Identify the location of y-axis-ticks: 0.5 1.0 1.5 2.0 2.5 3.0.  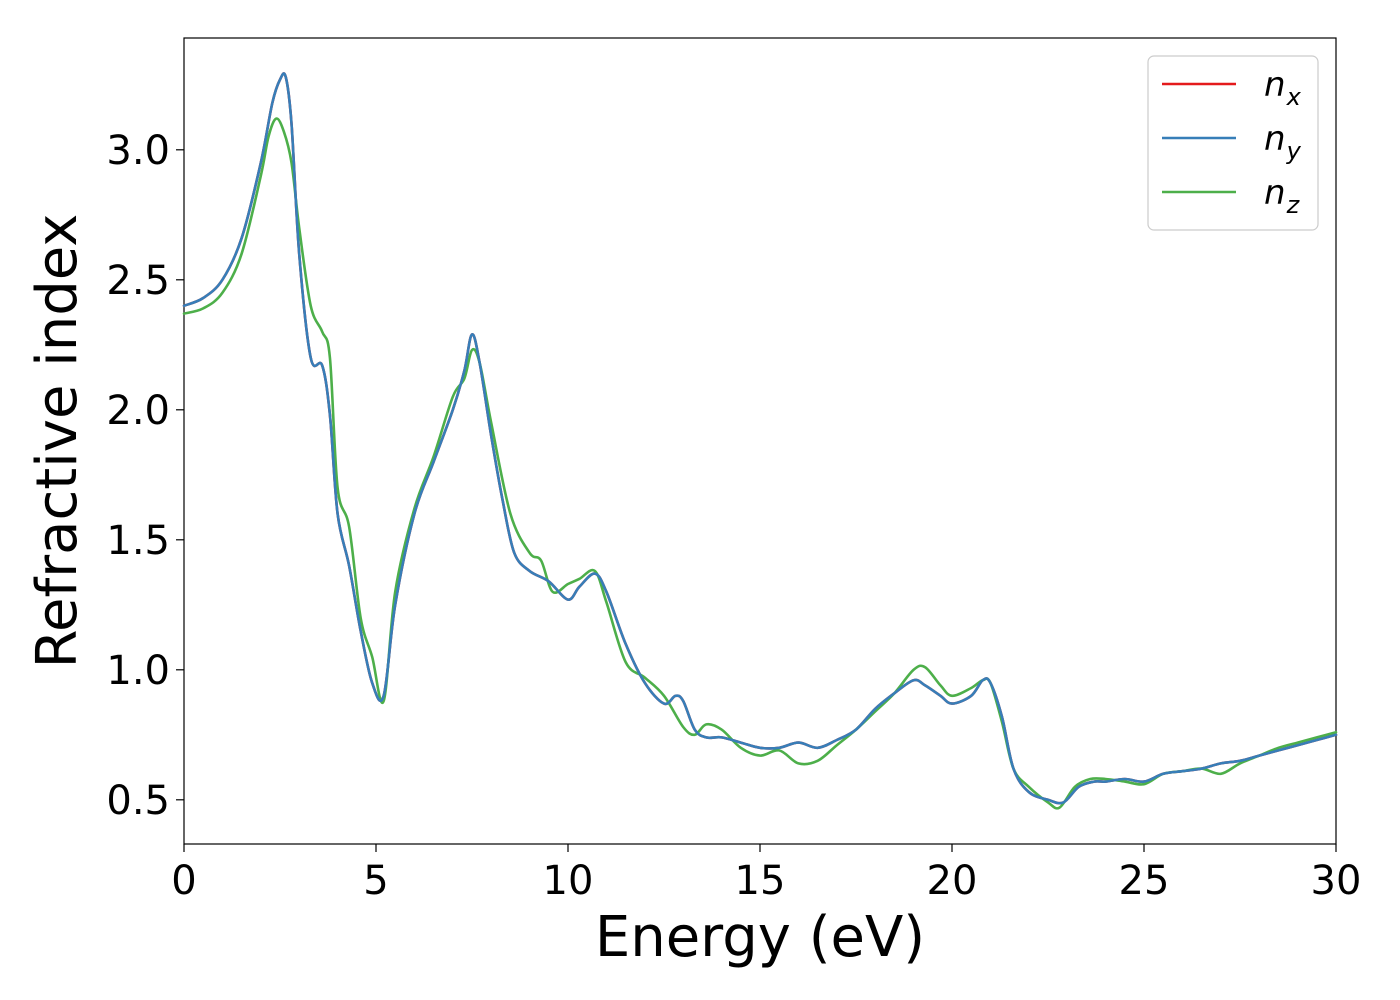
(145, 476).